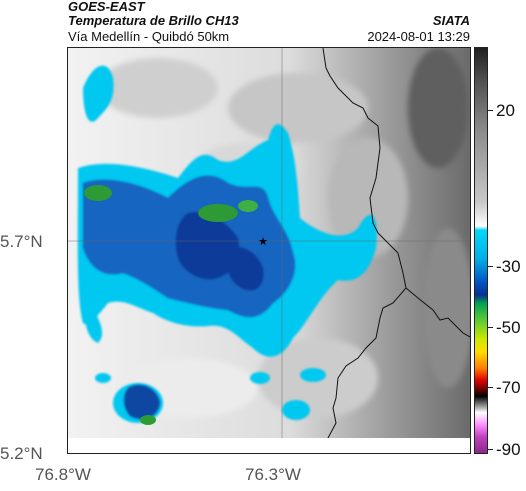  I want to click on lat-label-5-2: 5.2°N, so click(21, 453).